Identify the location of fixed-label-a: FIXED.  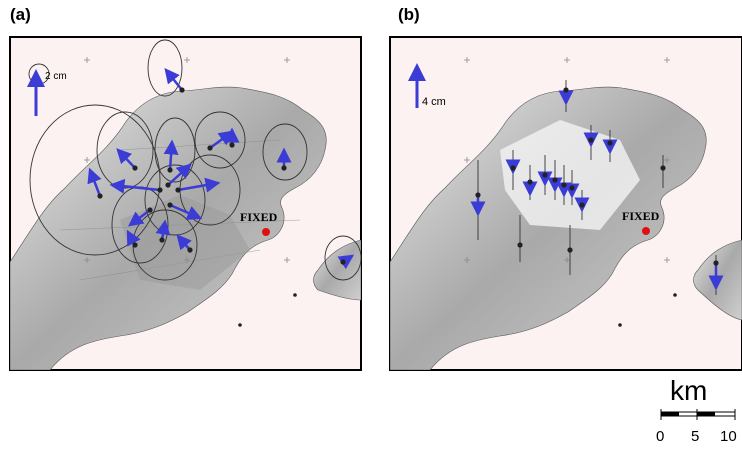
(259, 217).